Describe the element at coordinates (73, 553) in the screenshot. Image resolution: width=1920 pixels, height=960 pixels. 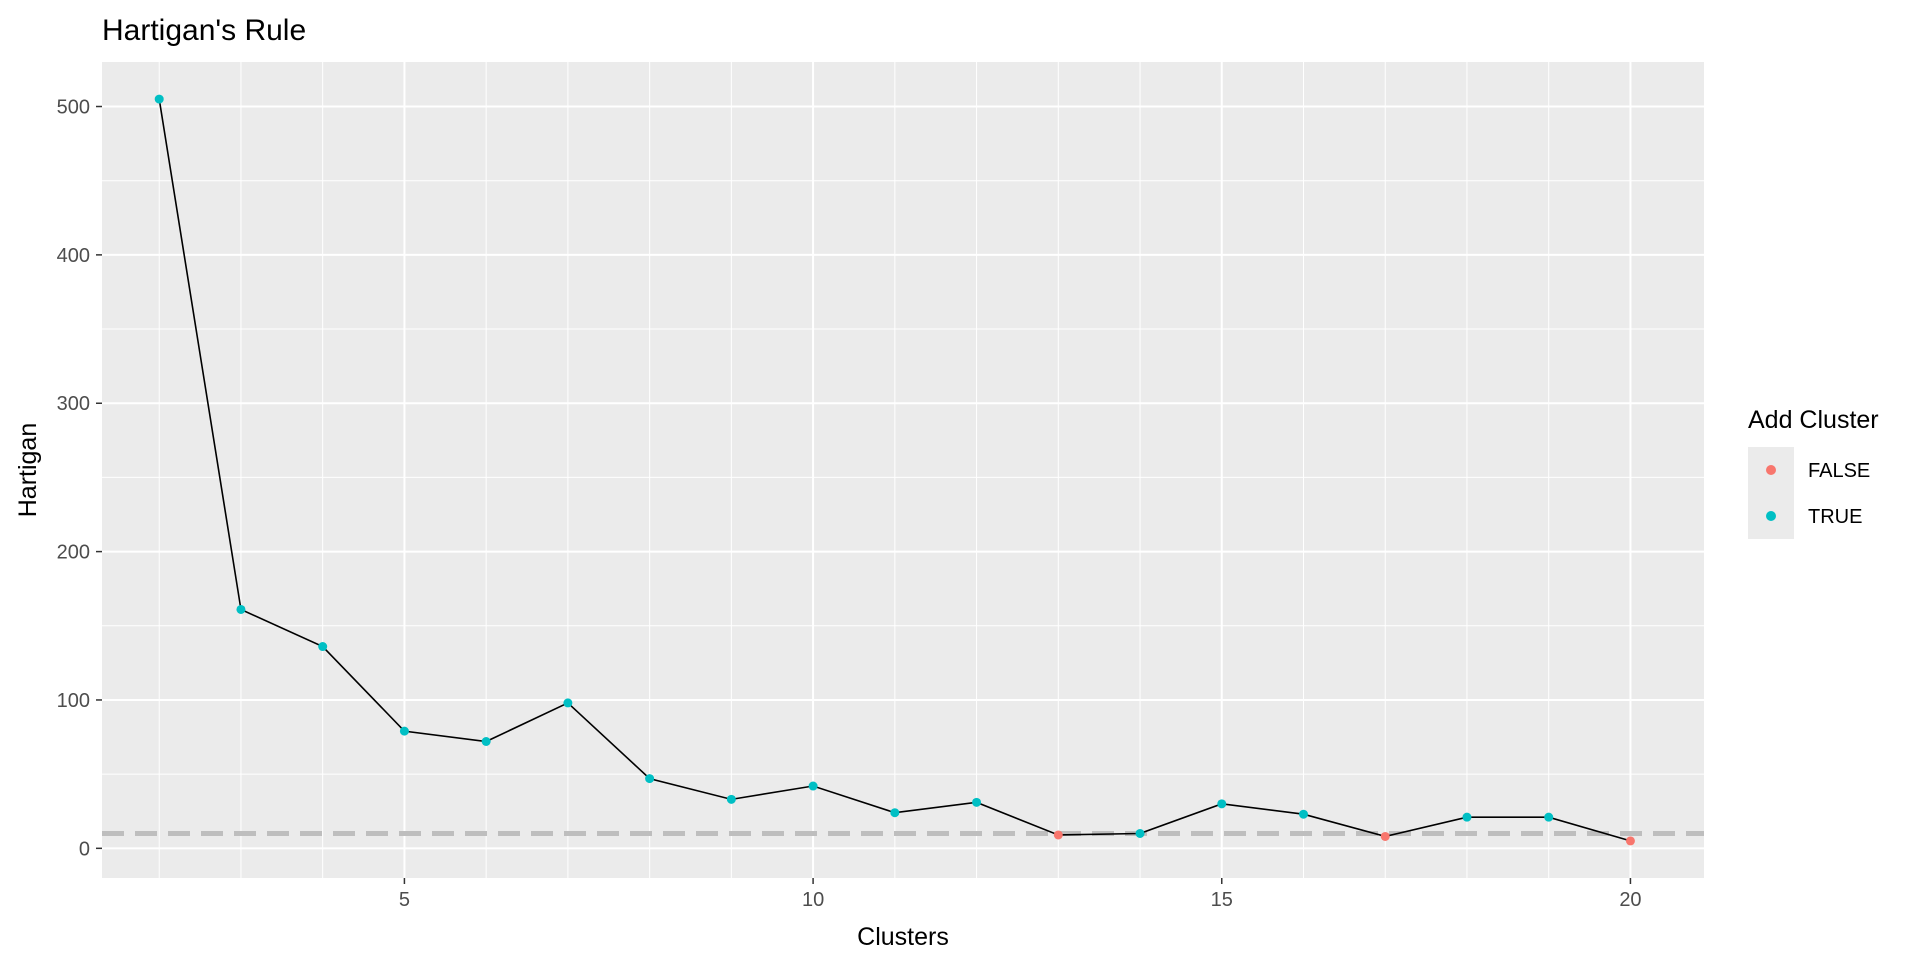
I see `y-tick-label: 200` at that location.